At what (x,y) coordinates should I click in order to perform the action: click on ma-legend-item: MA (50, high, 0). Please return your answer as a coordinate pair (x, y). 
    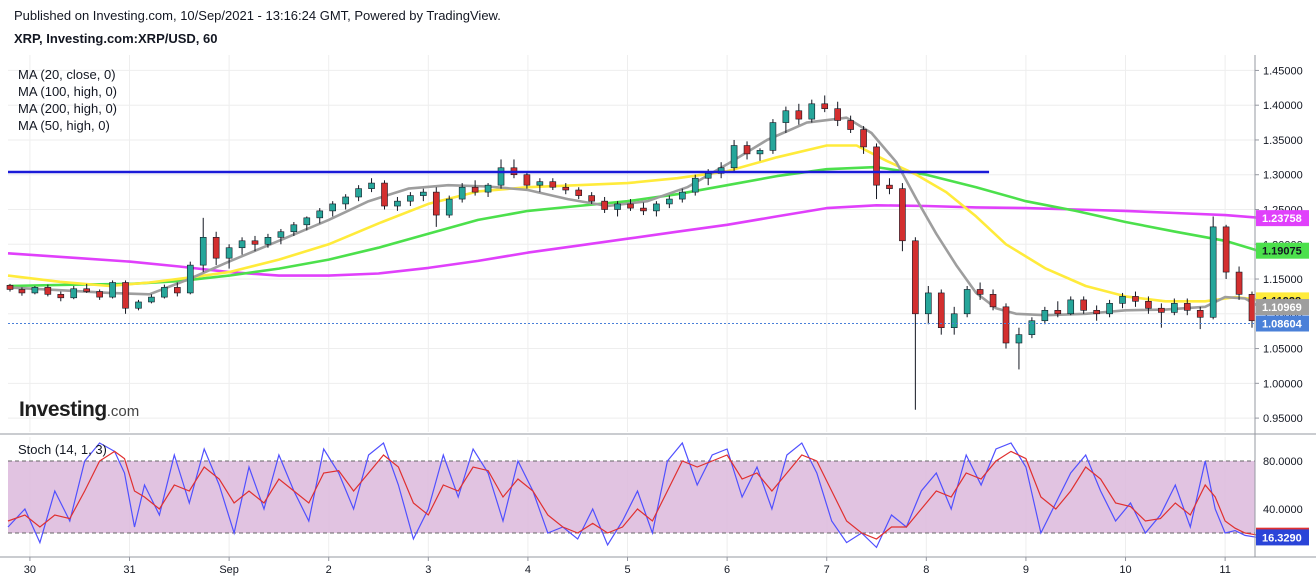
    Looking at the image, I should click on (64, 125).